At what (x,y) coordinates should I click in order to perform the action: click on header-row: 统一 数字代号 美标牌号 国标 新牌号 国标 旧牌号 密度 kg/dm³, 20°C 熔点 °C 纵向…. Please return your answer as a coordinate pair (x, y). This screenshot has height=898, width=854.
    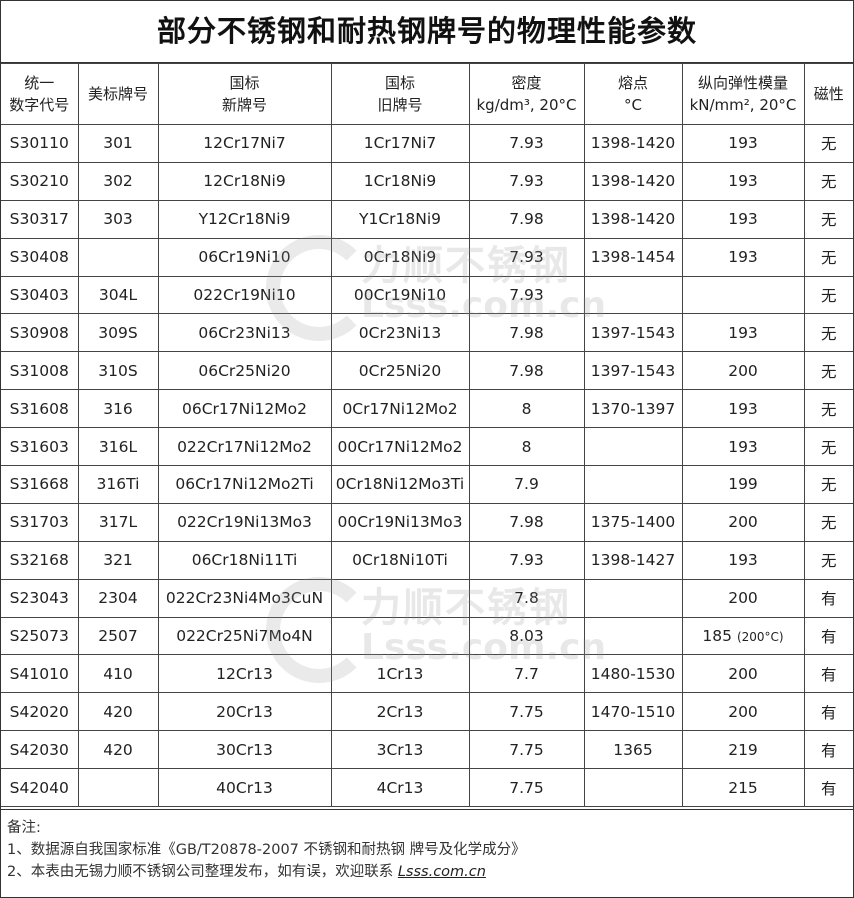
    Looking at the image, I should click on (427, 94).